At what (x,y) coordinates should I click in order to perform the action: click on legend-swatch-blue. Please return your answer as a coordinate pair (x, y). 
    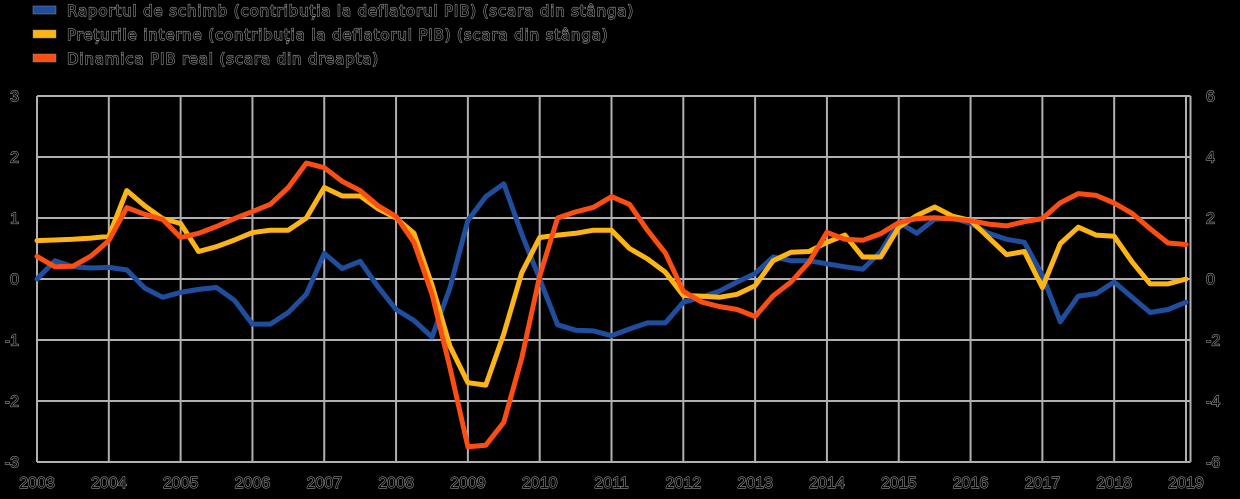
    Looking at the image, I should click on (44, 10).